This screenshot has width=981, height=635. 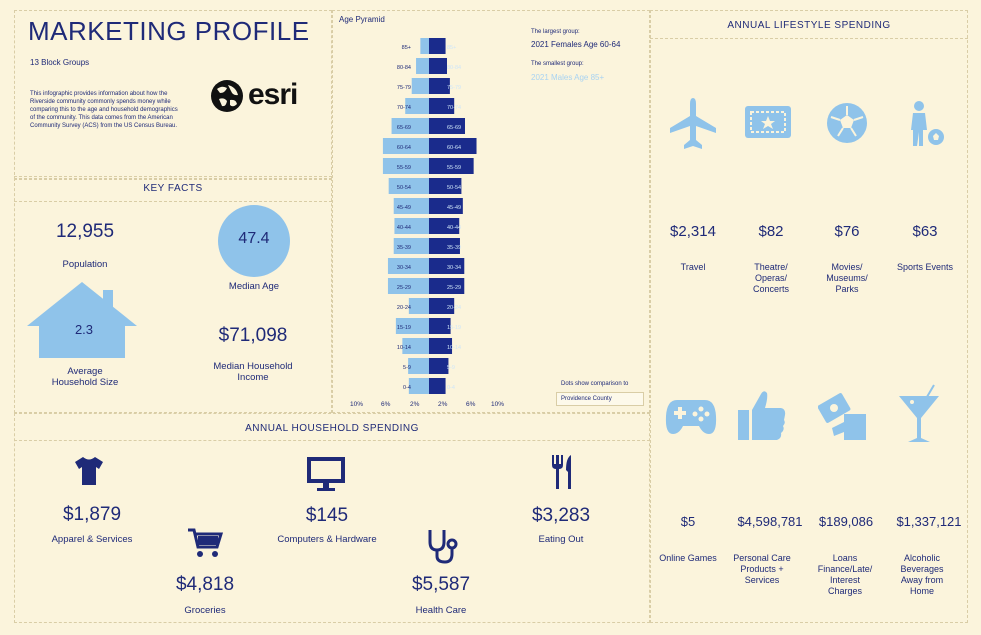 What do you see at coordinates (407, 368) in the screenshot?
I see `age-label-left: 5-9` at bounding box center [407, 368].